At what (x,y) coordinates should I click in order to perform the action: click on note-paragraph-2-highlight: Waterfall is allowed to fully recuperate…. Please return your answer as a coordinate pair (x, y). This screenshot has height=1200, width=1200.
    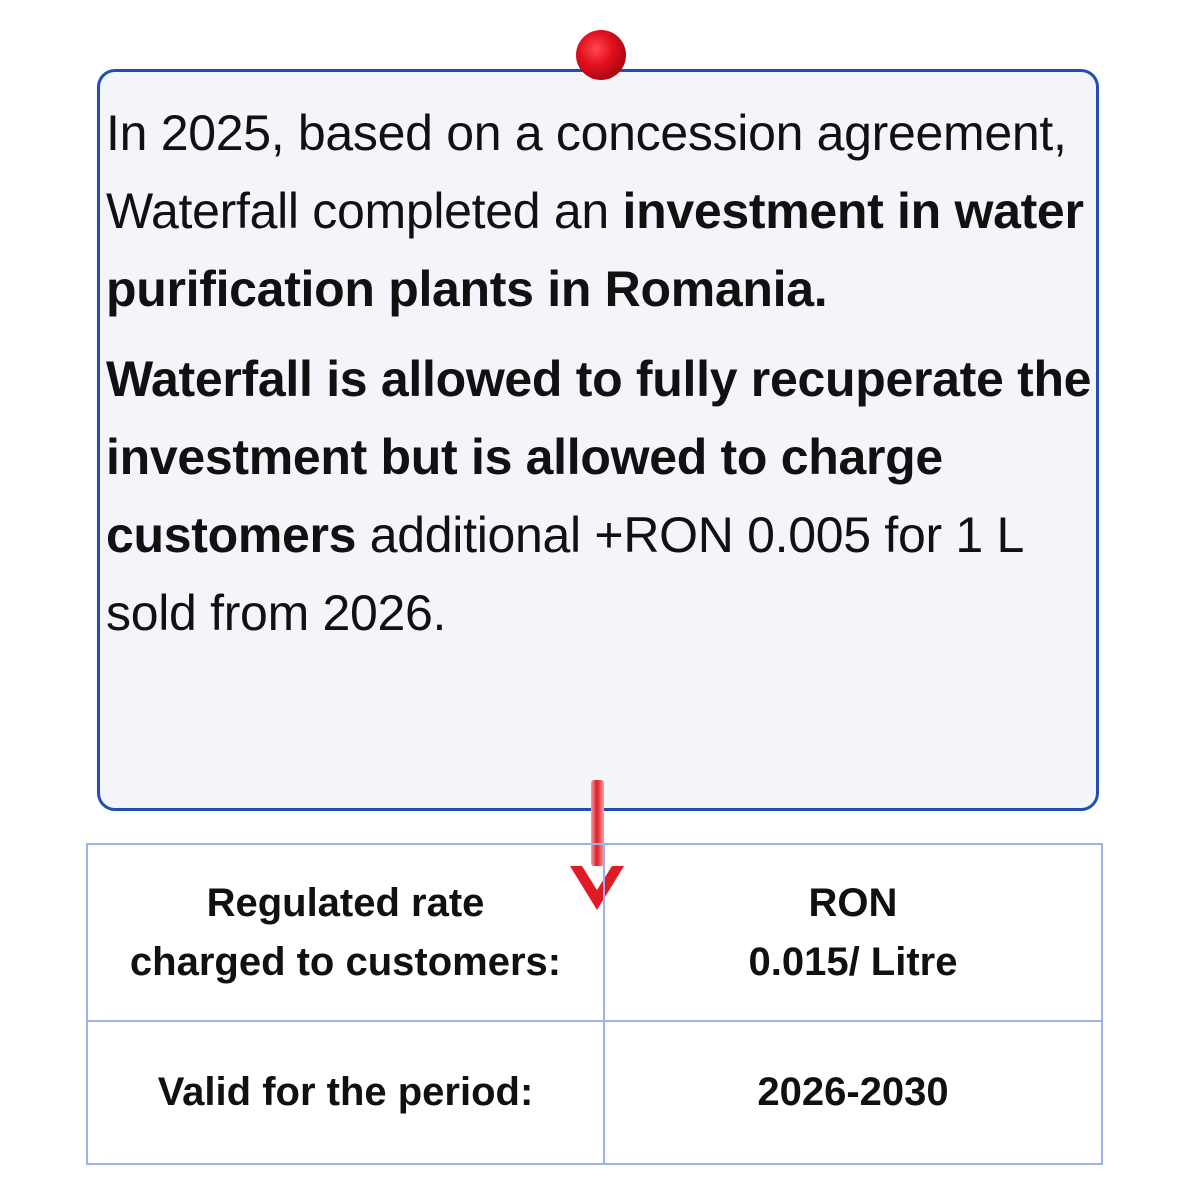
    Looking at the image, I should click on (599, 457).